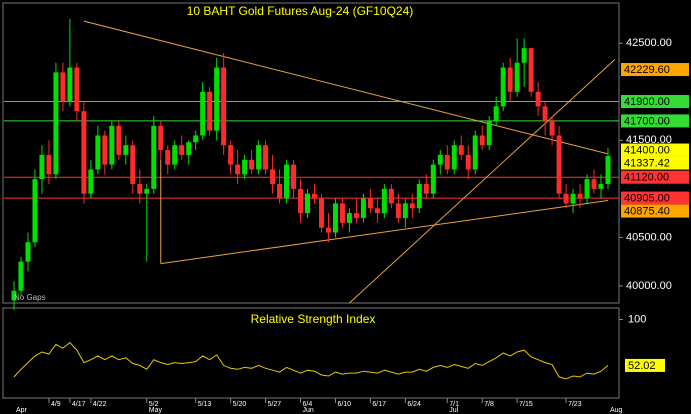 Image resolution: width=691 pixels, height=414 pixels. Describe the element at coordinates (616, 410) in the screenshot. I see `month-label: Aug` at that location.